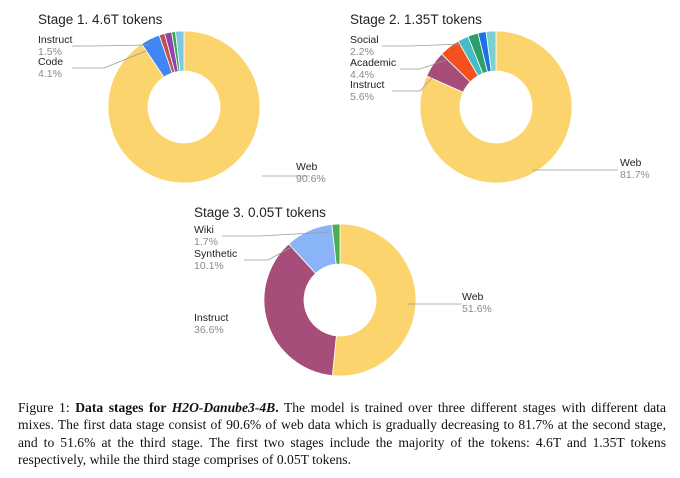  What do you see at coordinates (109, 59) in the screenshot?
I see `stage-1-code-leader` at bounding box center [109, 59].